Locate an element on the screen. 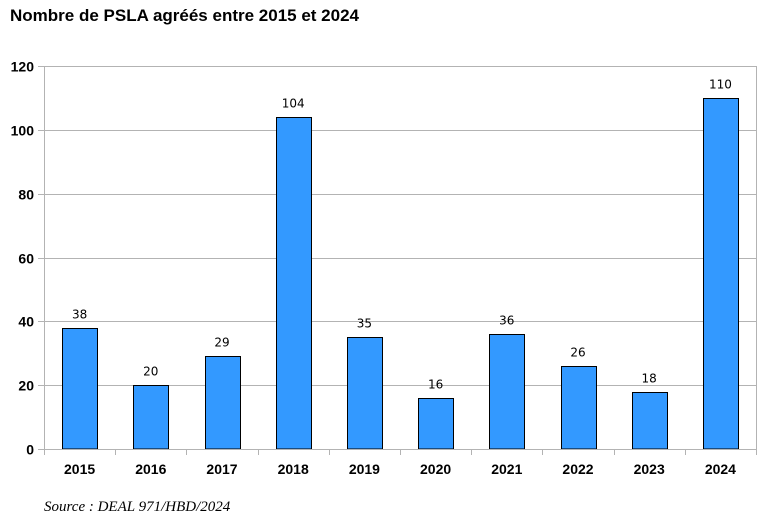  bar-2018 is located at coordinates (294, 283).